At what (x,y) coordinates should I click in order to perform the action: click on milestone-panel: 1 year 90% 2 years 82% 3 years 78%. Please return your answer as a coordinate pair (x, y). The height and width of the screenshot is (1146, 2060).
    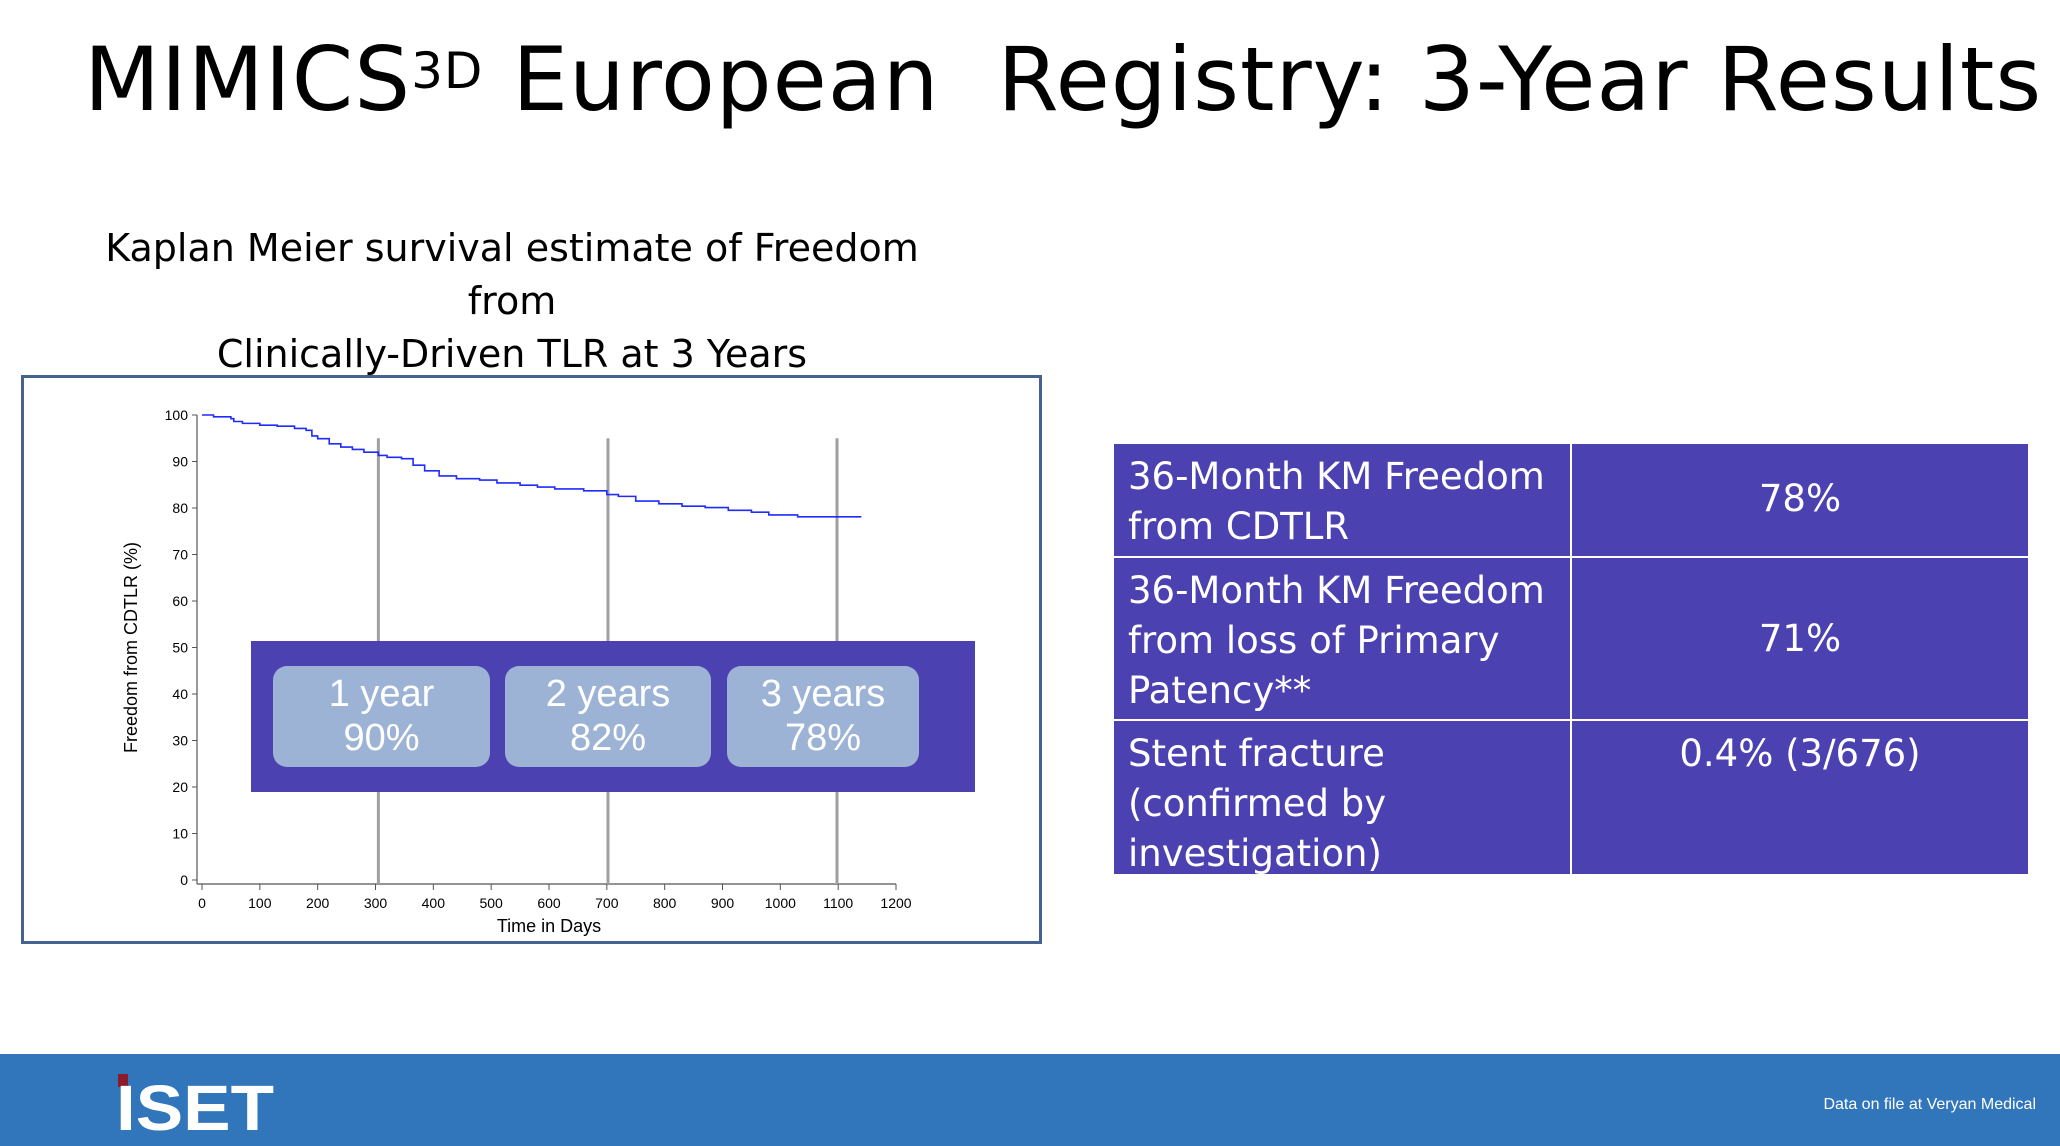
    Looking at the image, I should click on (613, 716).